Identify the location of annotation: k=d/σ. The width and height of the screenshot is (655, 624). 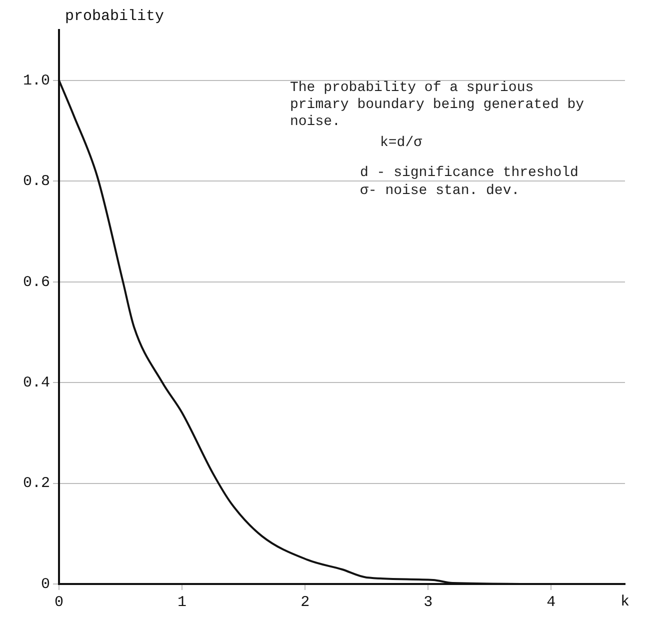
(402, 143).